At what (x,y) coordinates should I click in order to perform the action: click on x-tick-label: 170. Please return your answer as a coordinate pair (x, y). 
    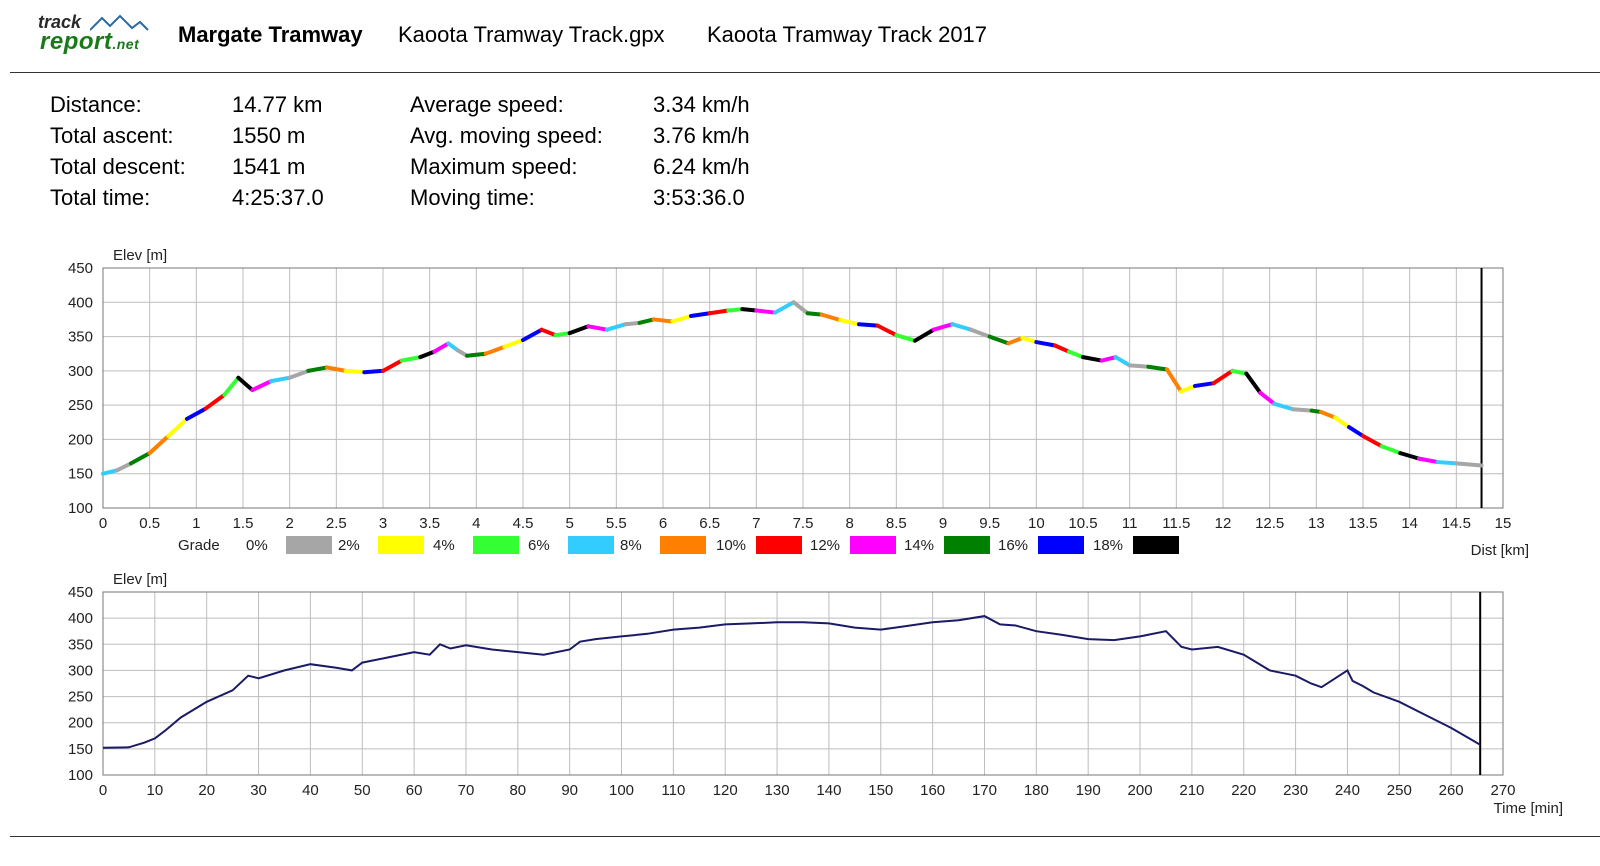
    Looking at the image, I should click on (984, 790).